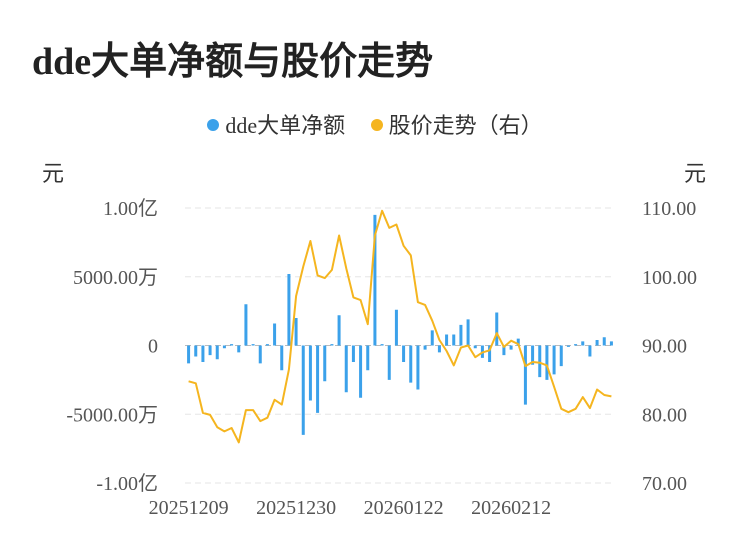 Image resolution: width=750 pixels, height=558 pixels. I want to click on right-axis-tick: 110.00, so click(669, 209).